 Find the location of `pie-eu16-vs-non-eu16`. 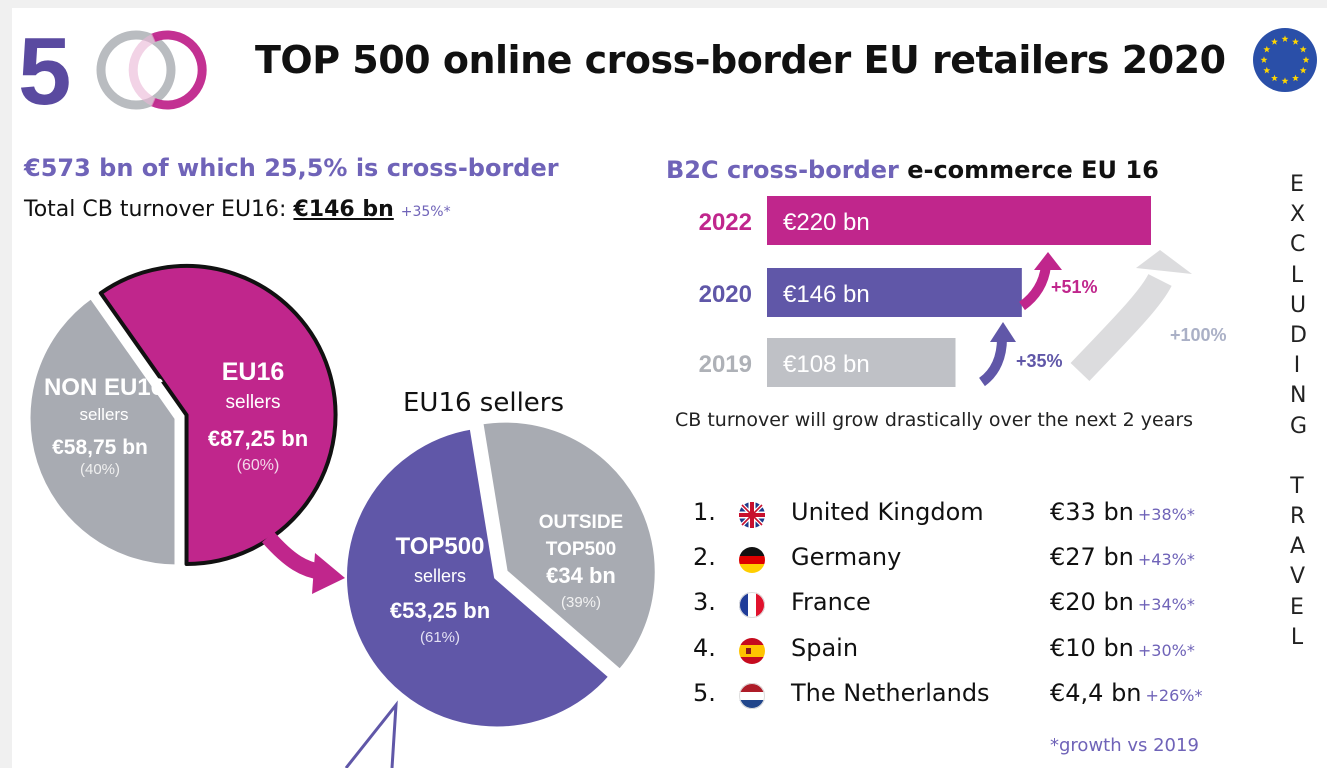

pie-eu16-vs-non-eu16 is located at coordinates (181, 416).